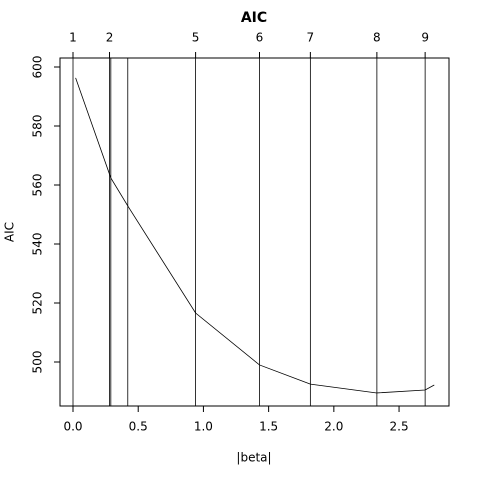  I want to click on x-tick-label: 2.5, so click(399, 427).